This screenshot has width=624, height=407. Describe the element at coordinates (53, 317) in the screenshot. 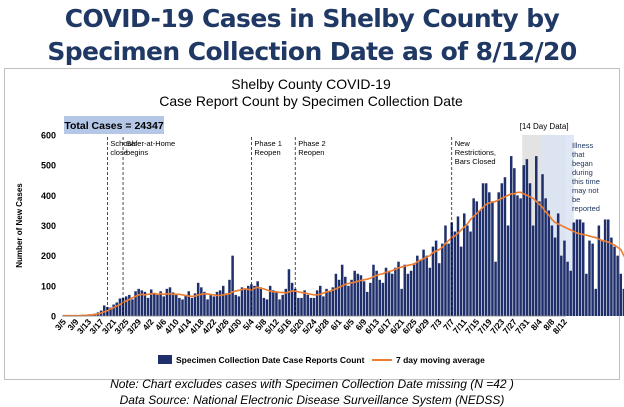

I see `y-tick-label: 0` at that location.